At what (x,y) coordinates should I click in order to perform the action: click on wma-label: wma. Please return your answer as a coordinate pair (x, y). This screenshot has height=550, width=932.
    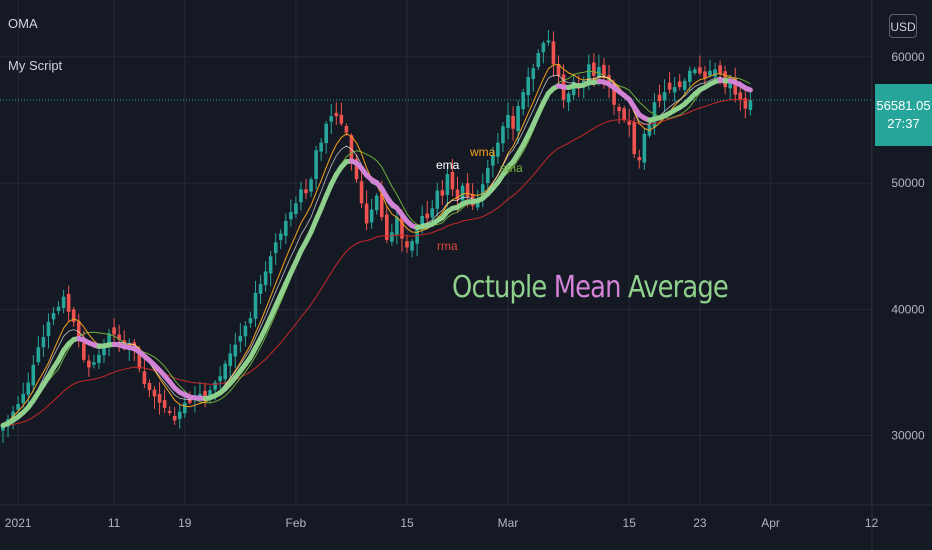
    Looking at the image, I should click on (483, 152).